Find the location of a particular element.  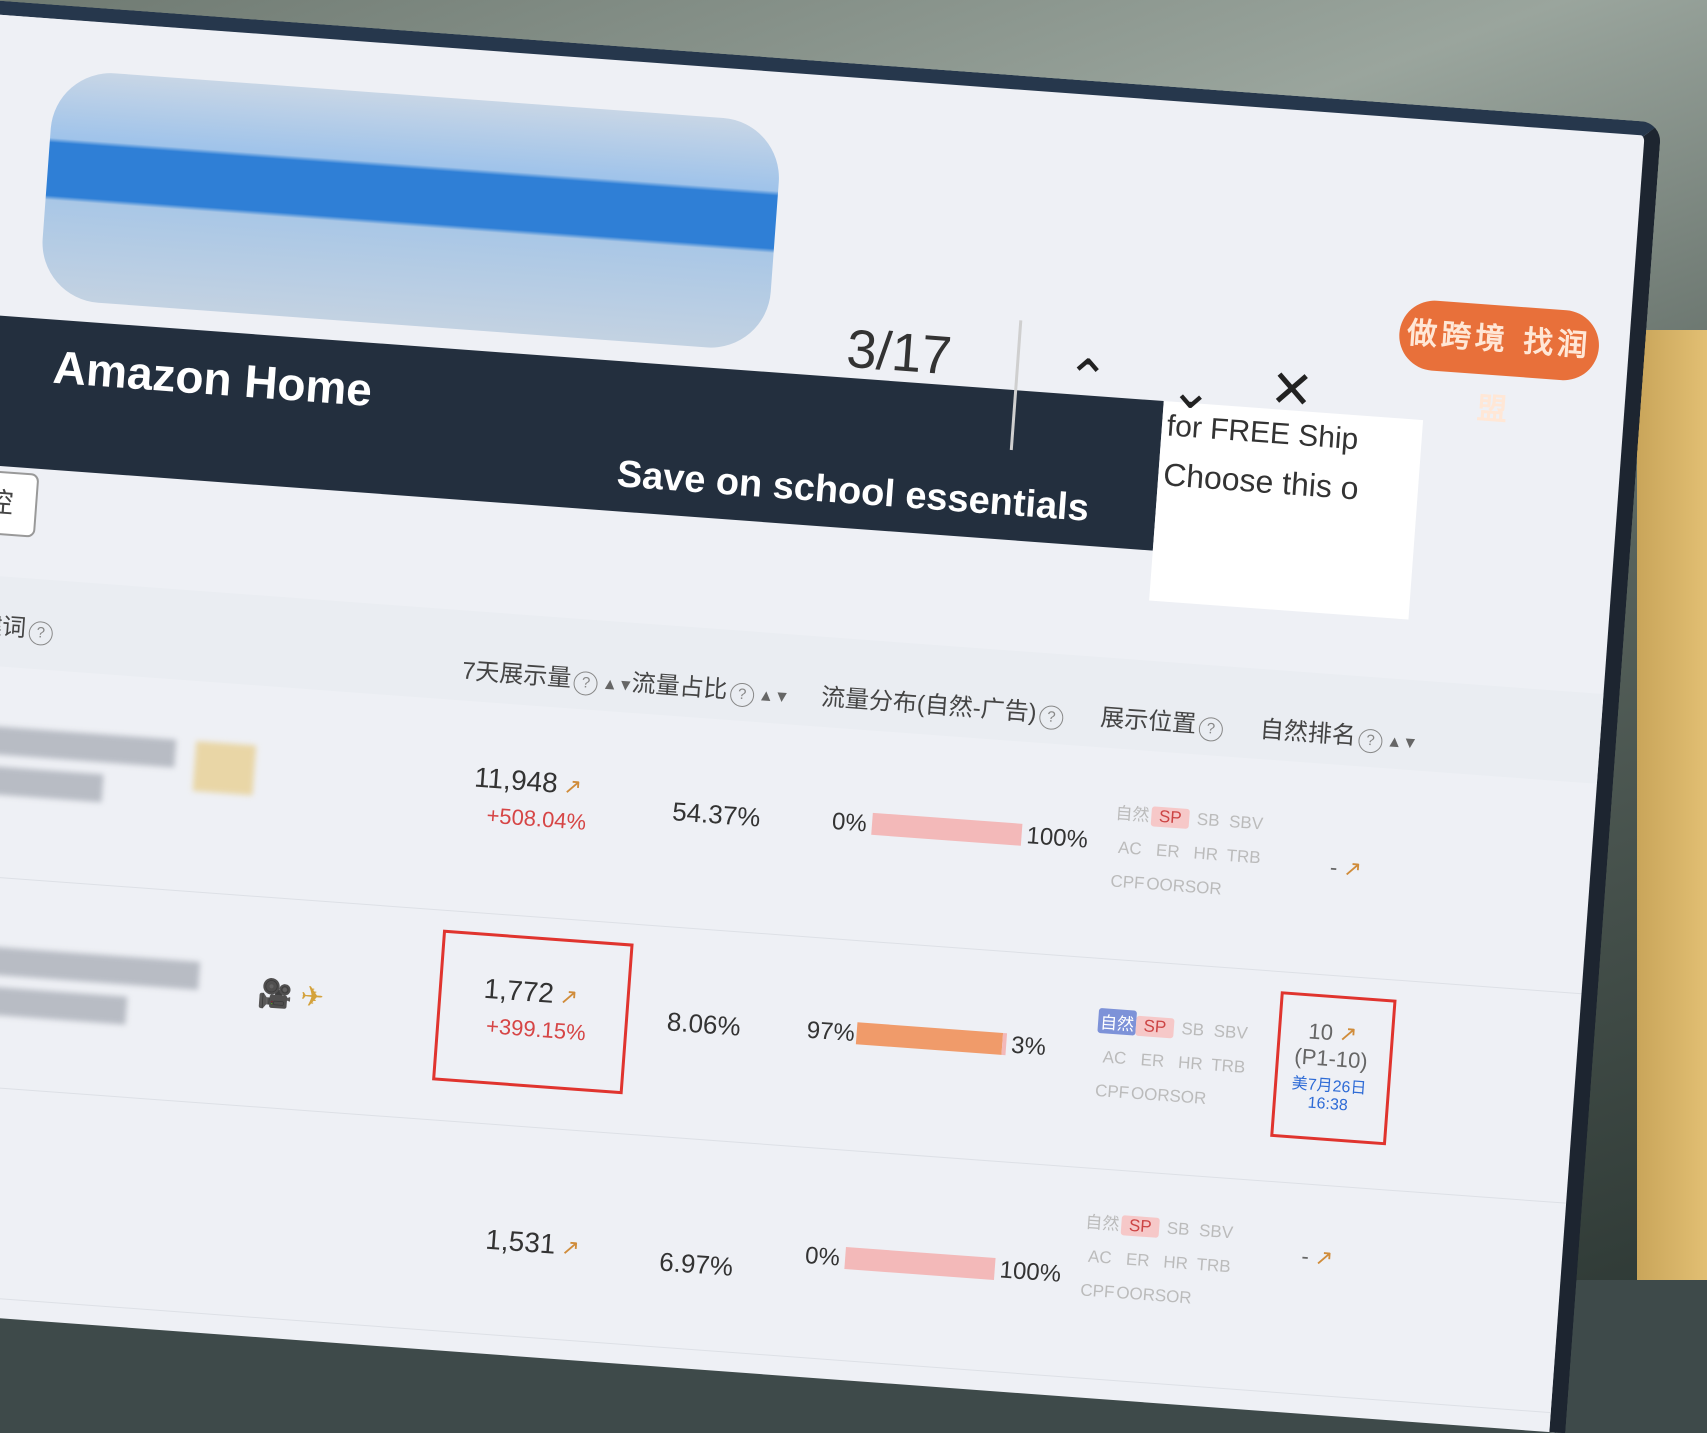

rank-text: - is located at coordinates (1305, 1256).